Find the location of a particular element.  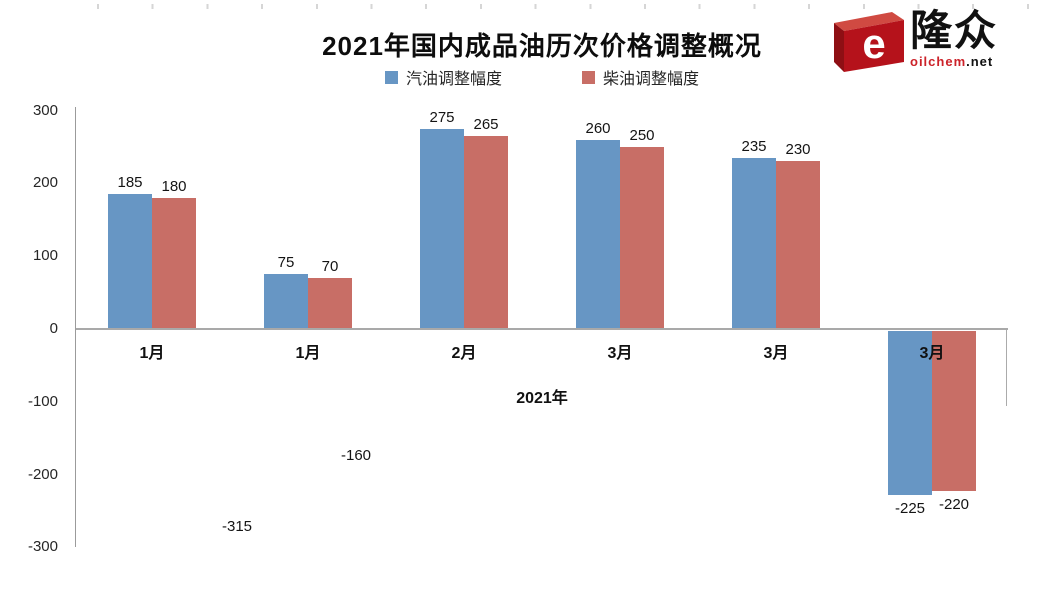

bar-value-label: 235 is located at coordinates (754, 146).